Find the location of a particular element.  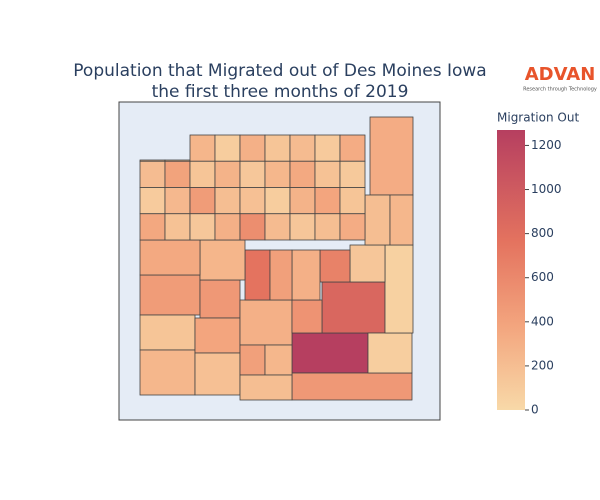

colorbar-tick-label: 1000 is located at coordinates (546, 189).